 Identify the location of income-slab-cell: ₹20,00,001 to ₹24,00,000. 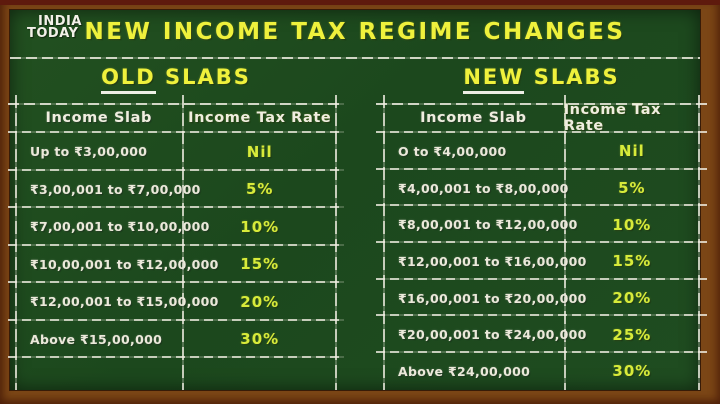
(492, 335).